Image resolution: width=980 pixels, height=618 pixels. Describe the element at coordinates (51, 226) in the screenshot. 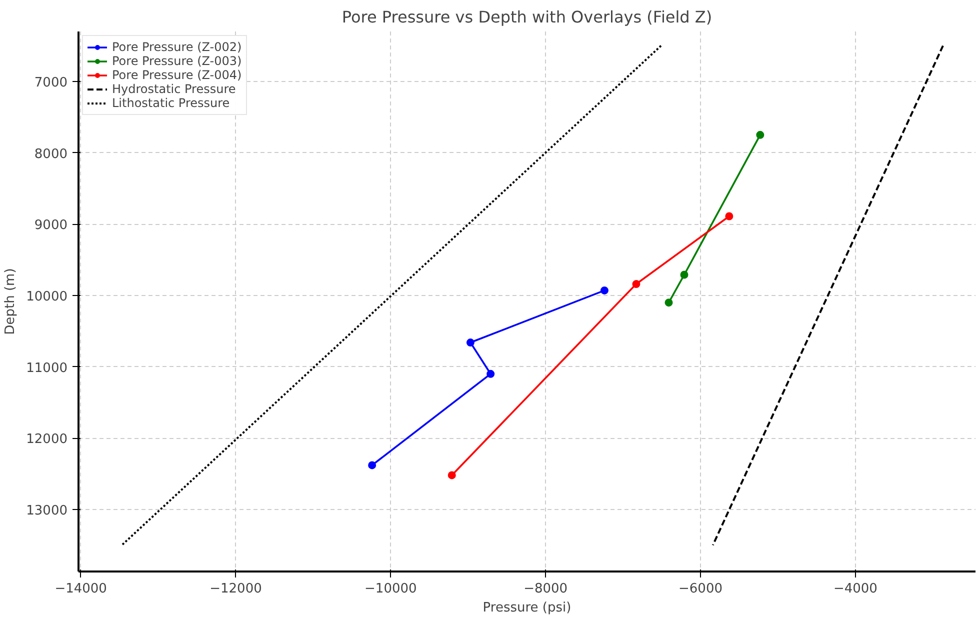

I see `y-tick-label: 9000` at that location.